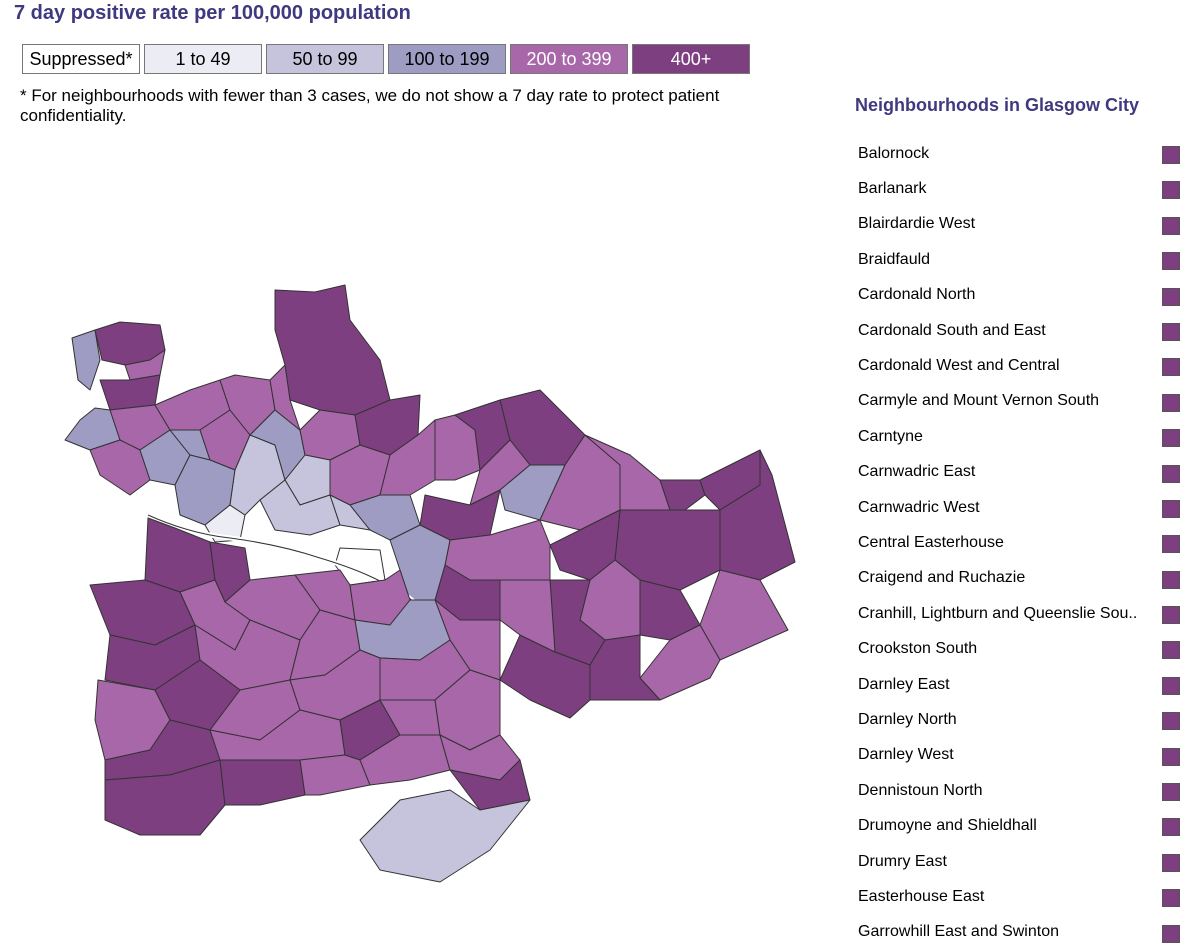 This screenshot has width=1200, height=950. What do you see at coordinates (1023, 507) in the screenshot?
I see `neighbourhood-list-item: Carnwadric West` at bounding box center [1023, 507].